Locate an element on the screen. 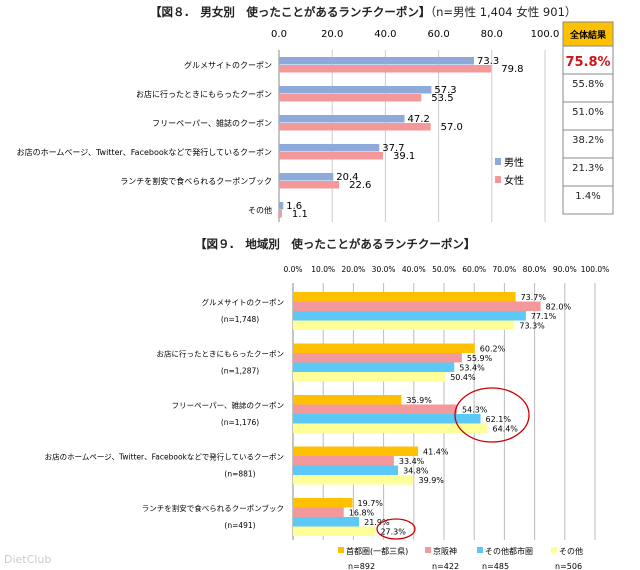 The image size is (640, 570). total-value: 21.3% is located at coordinates (588, 168).